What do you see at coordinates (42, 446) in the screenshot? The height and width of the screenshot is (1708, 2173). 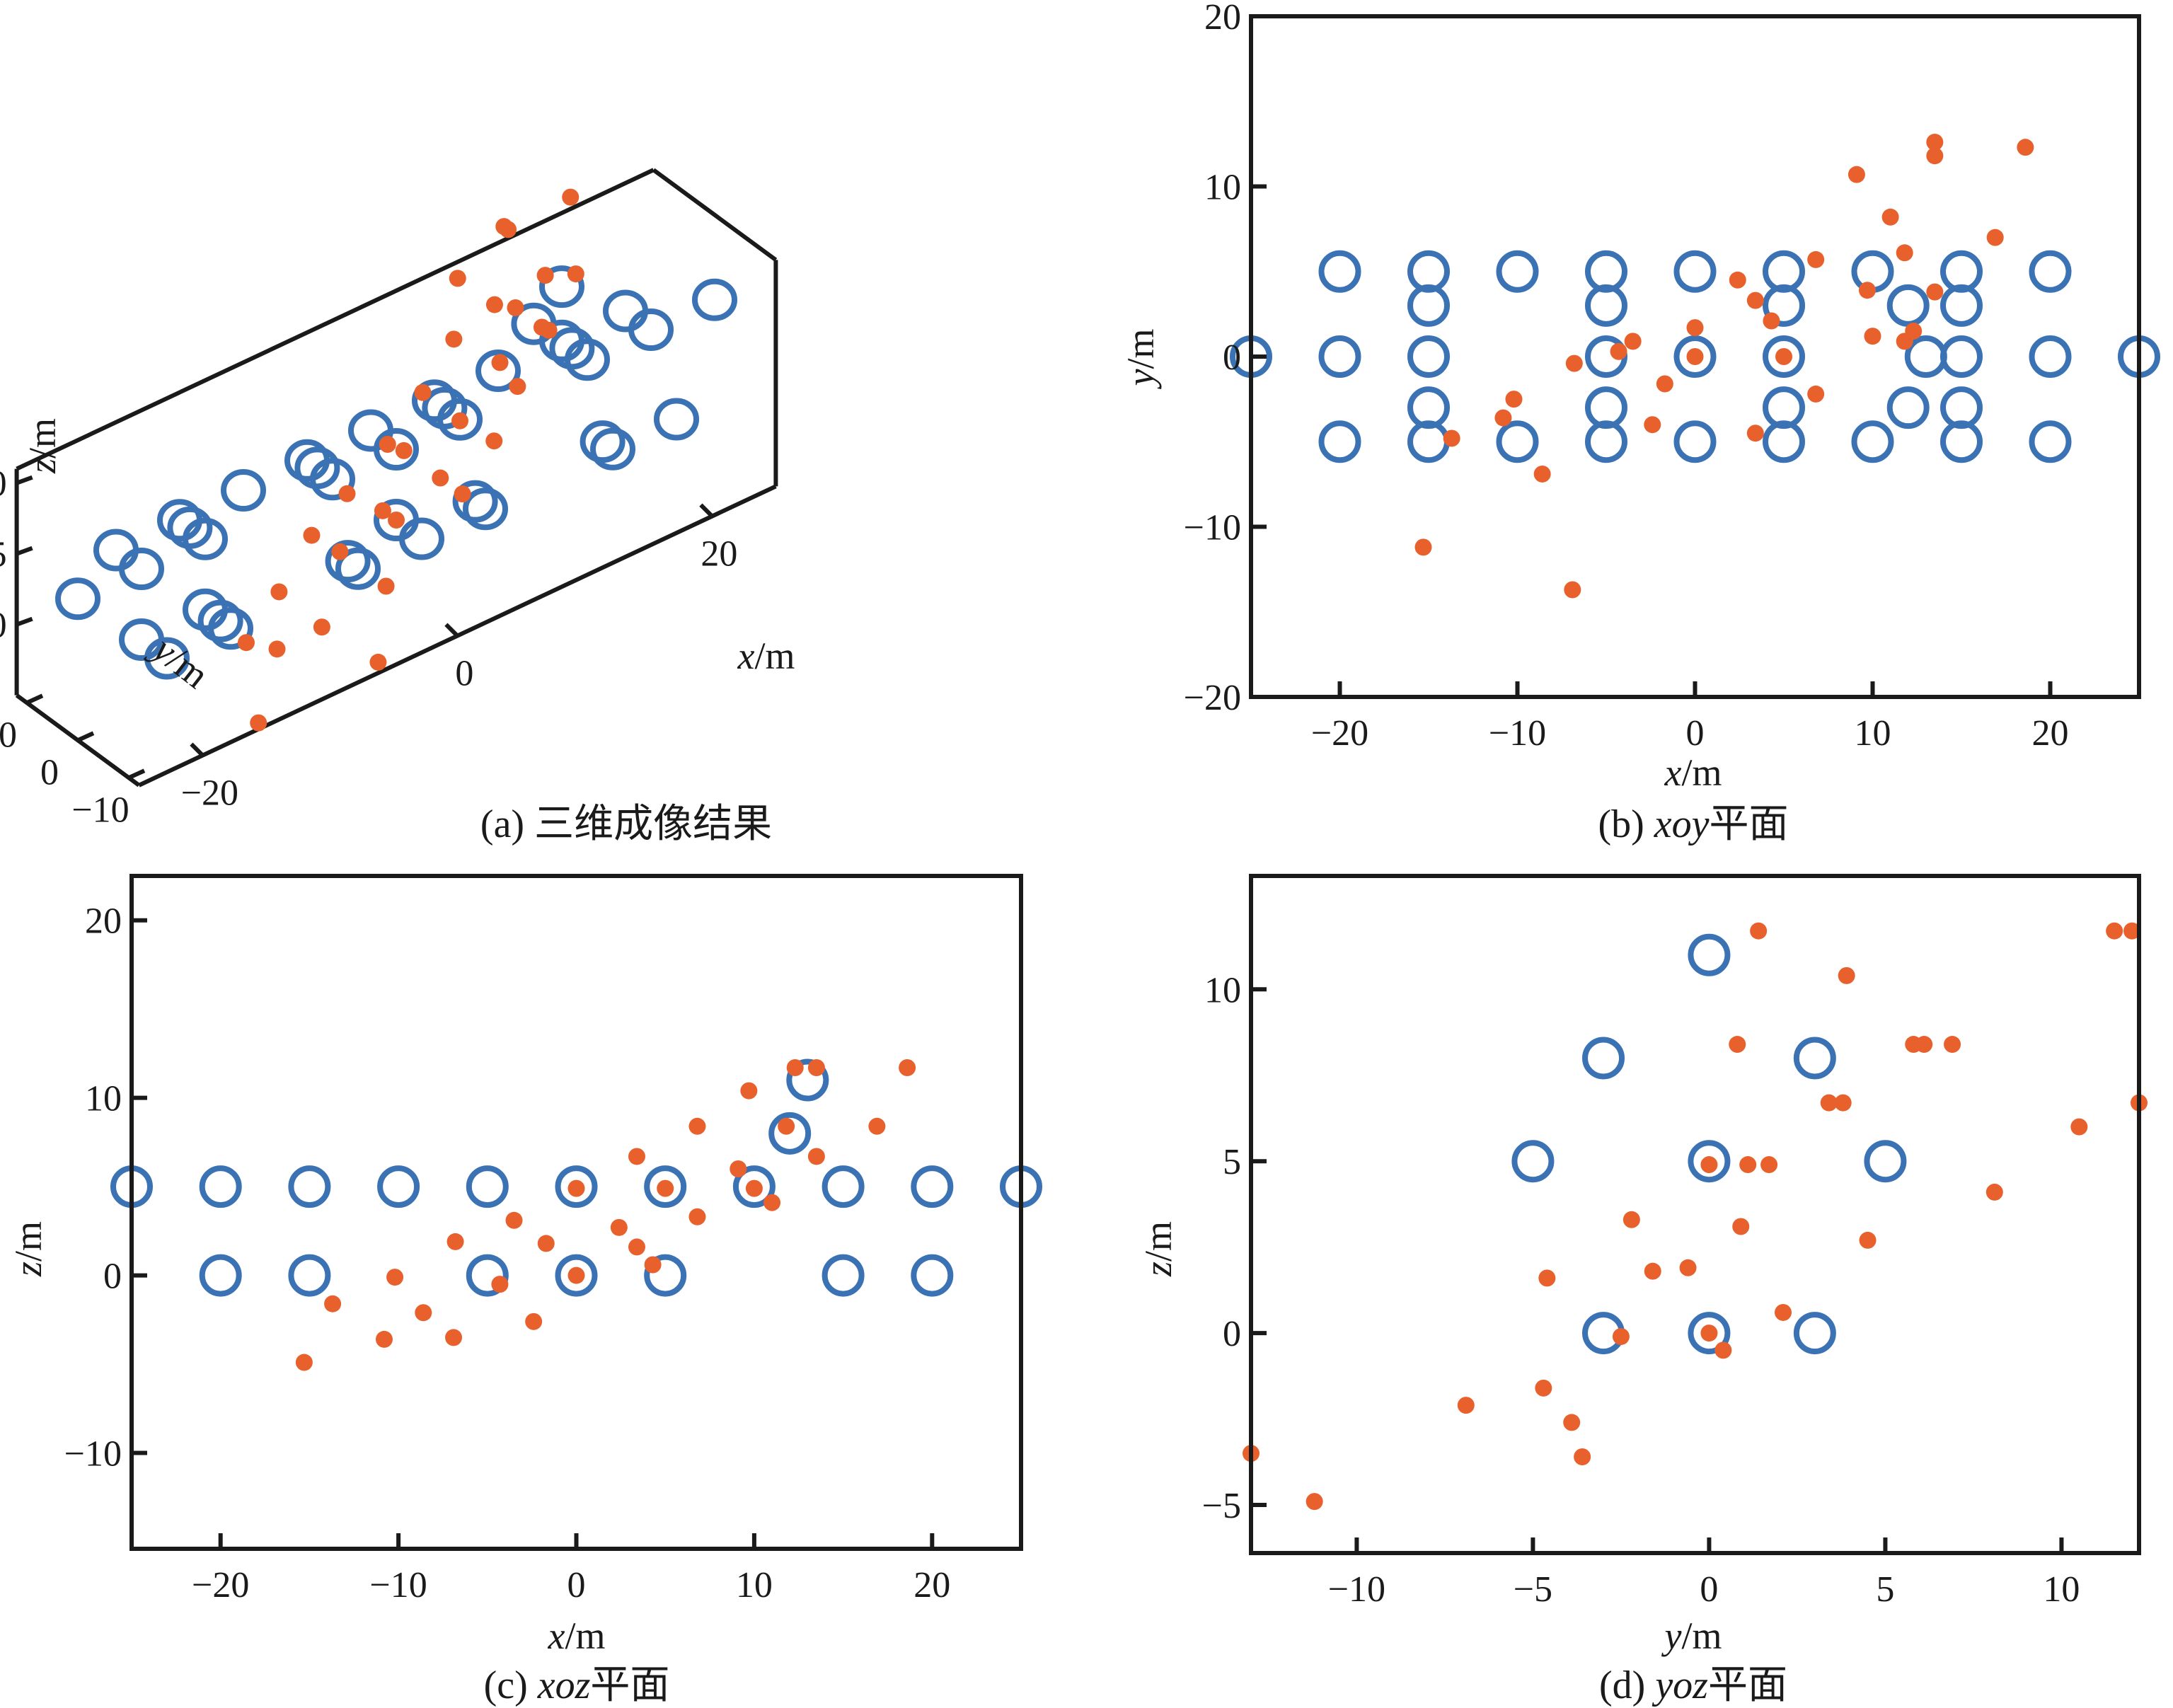 I see `z-axis-label: z/m` at bounding box center [42, 446].